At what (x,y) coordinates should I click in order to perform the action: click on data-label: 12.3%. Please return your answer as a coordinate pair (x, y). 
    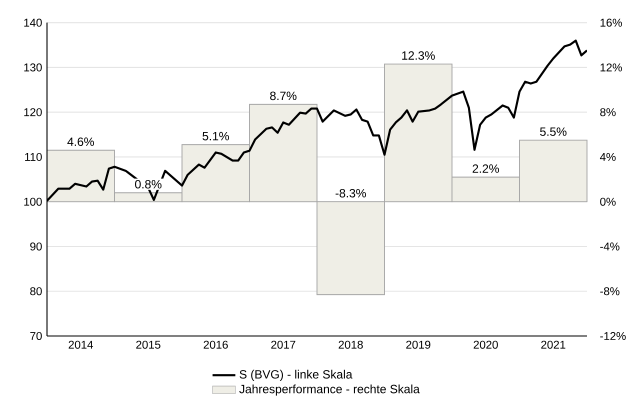
    Looking at the image, I should click on (418, 55).